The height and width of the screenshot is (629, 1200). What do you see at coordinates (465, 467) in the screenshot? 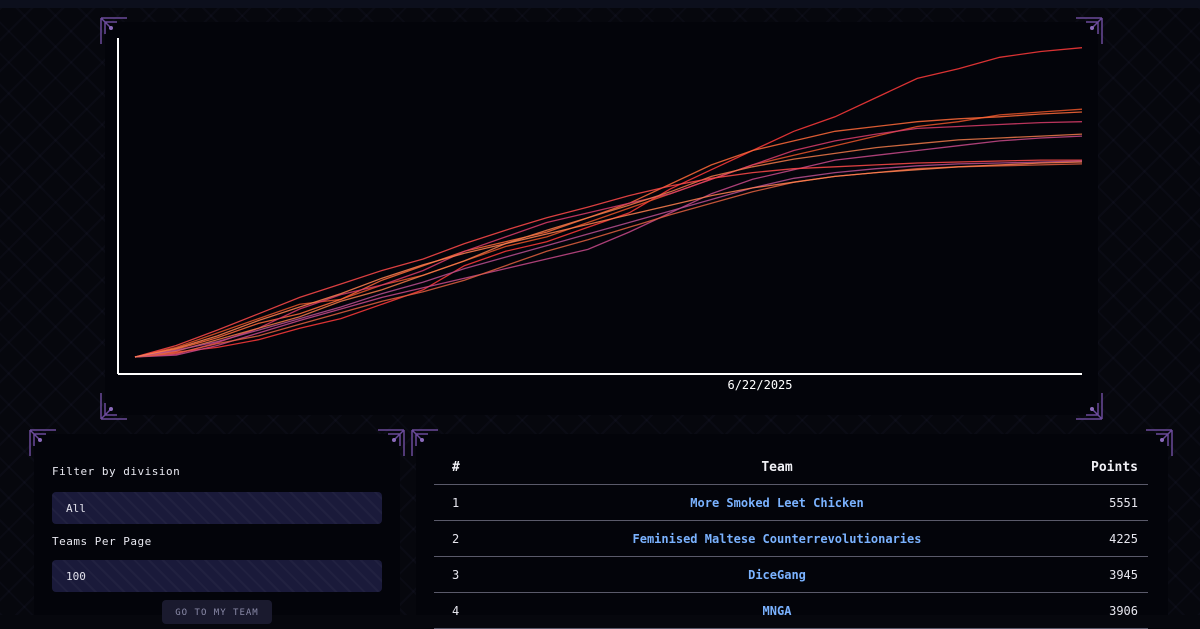
I see `rank-header: #` at bounding box center [465, 467].